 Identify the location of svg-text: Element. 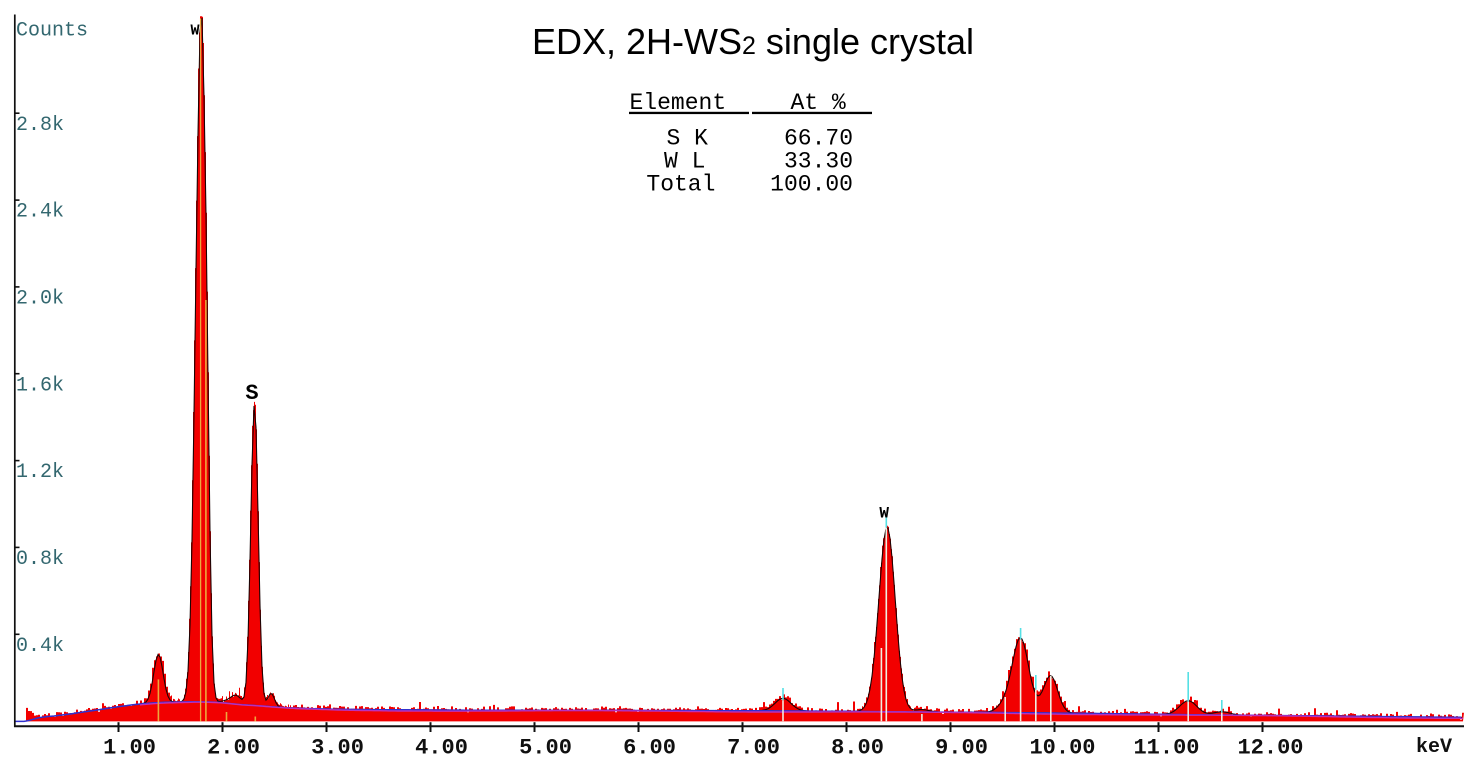
(678, 103).